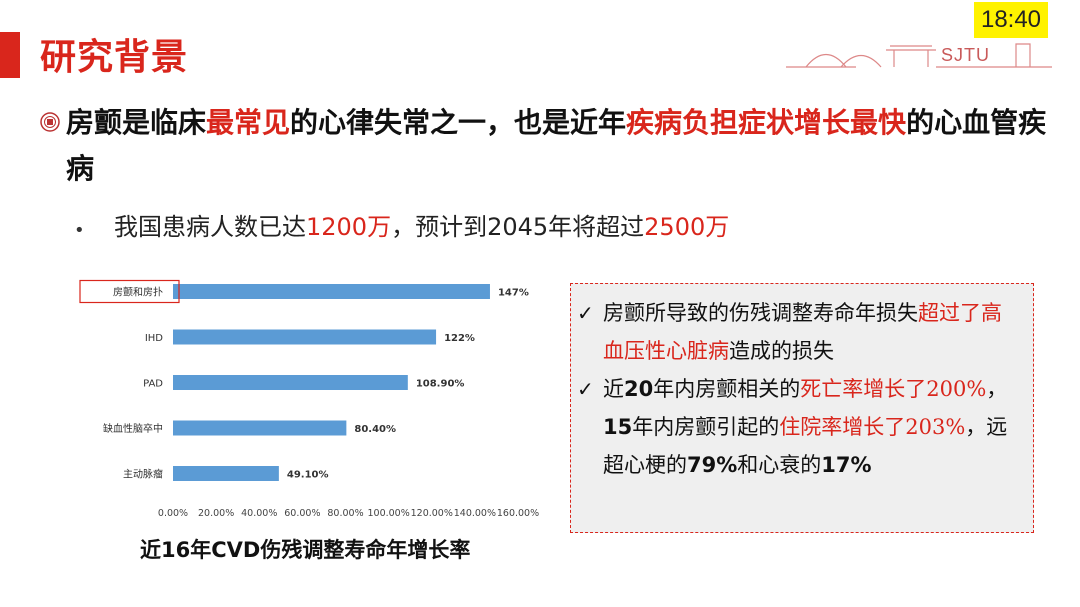  What do you see at coordinates (432, 513) in the screenshot?
I see `chart-tick-label: 120.00%` at bounding box center [432, 513].